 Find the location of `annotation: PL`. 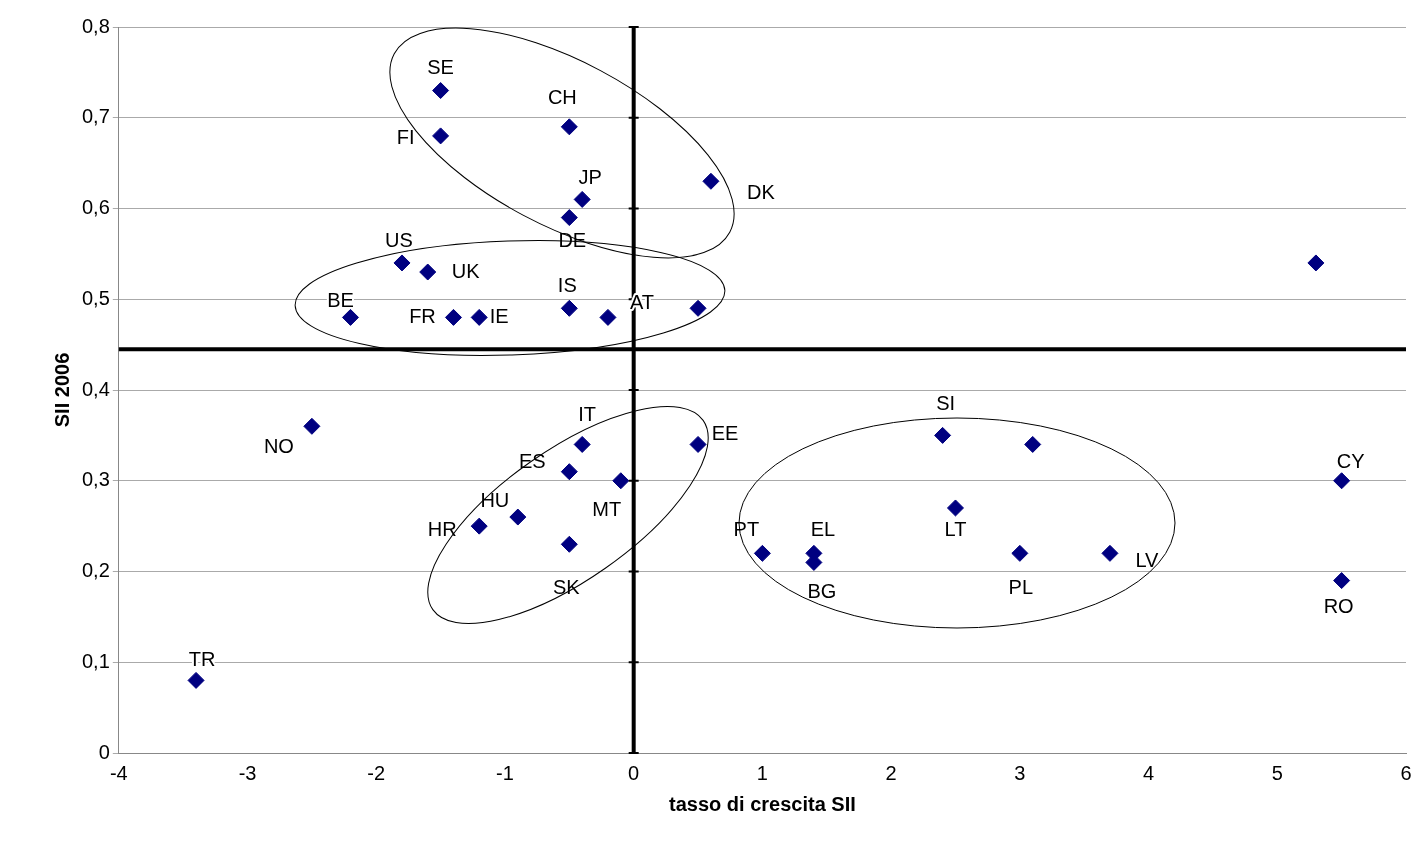

annotation: PL is located at coordinates (1021, 586).